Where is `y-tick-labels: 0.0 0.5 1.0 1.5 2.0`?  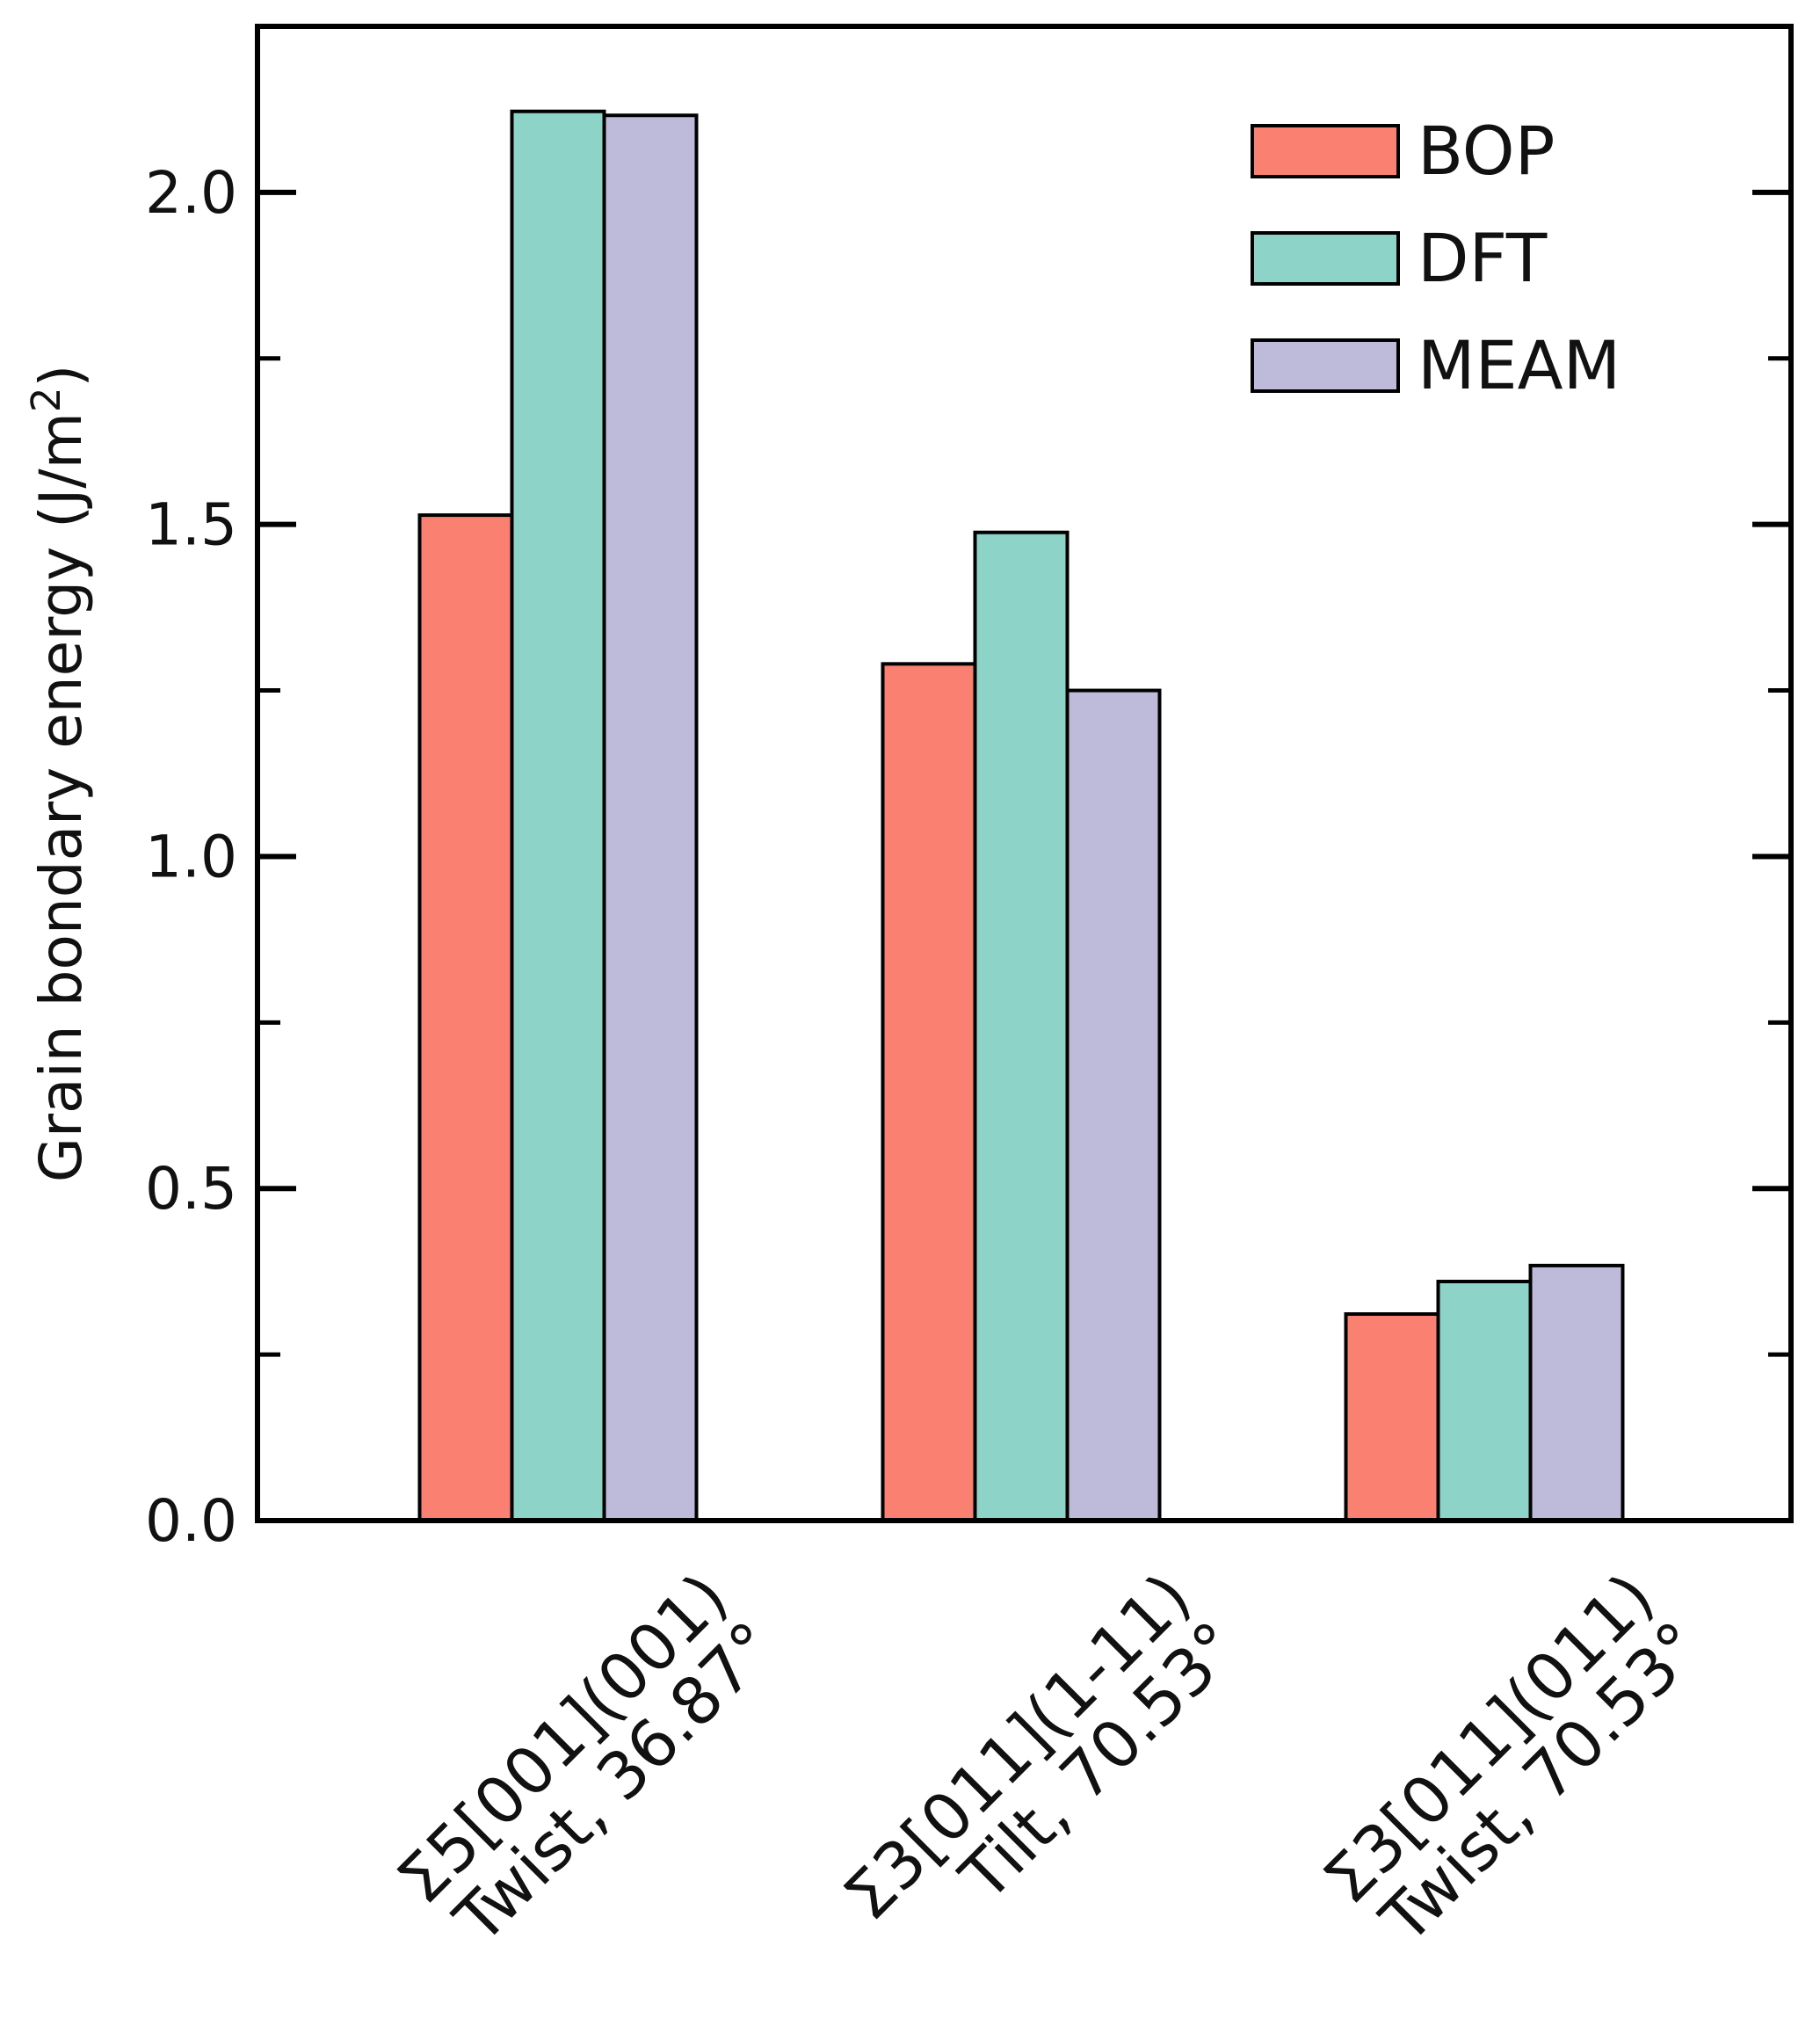
y-tick-labels: 0.0 0.5 1.0 1.5 2.0 is located at coordinates (191, 857).